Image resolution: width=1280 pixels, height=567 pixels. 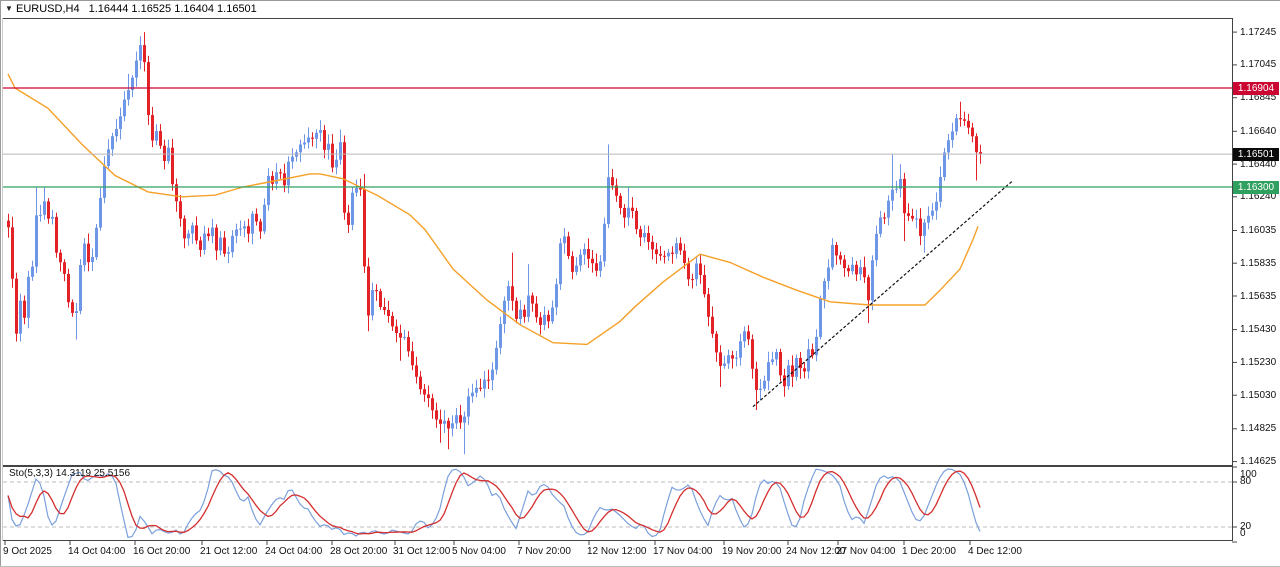 I want to click on symbol-period-label: EURUSD,H4, so click(x=48, y=9).